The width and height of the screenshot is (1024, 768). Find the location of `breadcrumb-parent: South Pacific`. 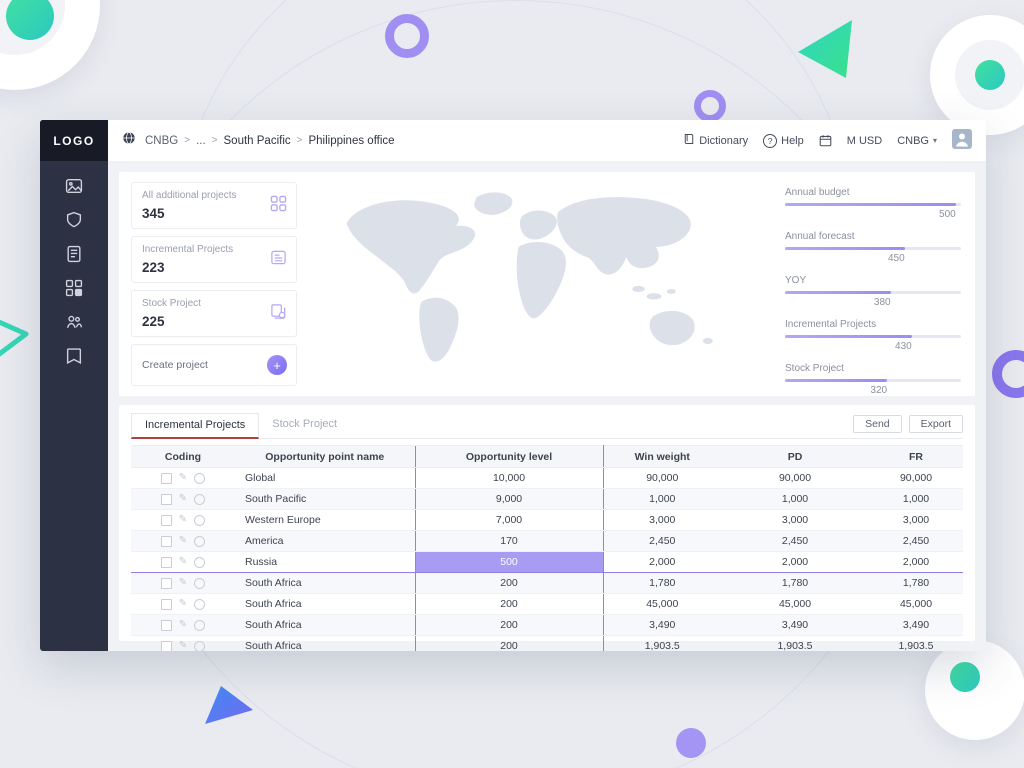

breadcrumb-parent: South Pacific is located at coordinates (257, 140).